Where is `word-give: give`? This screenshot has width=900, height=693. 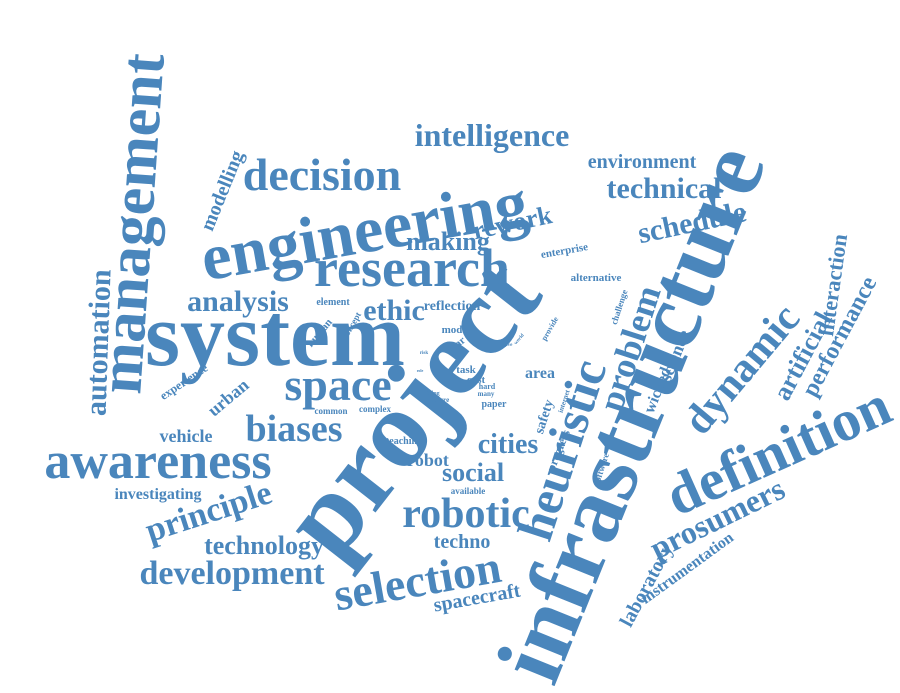 word-give: give is located at coordinates (508, 345).